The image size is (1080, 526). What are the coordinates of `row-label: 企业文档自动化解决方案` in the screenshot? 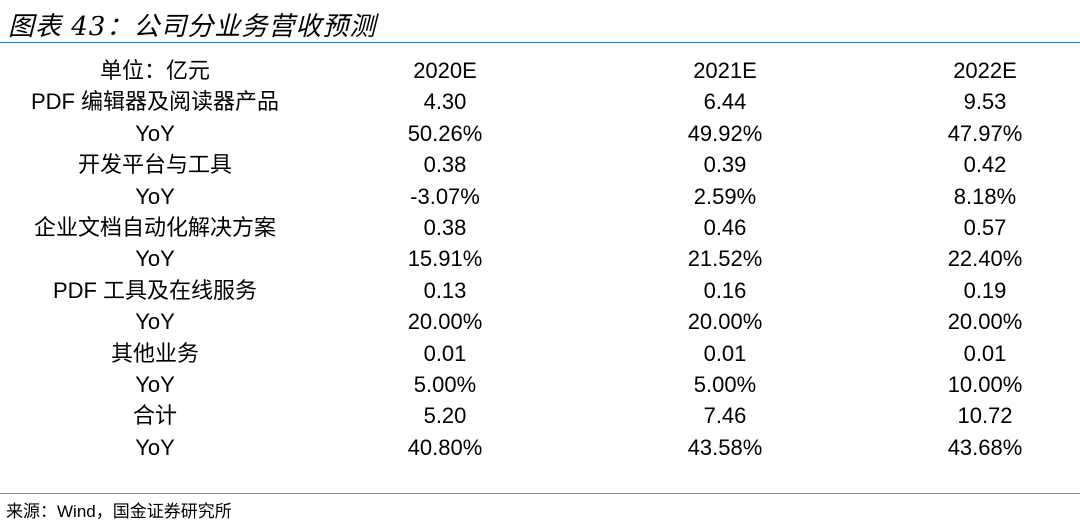 It's located at (154, 227).